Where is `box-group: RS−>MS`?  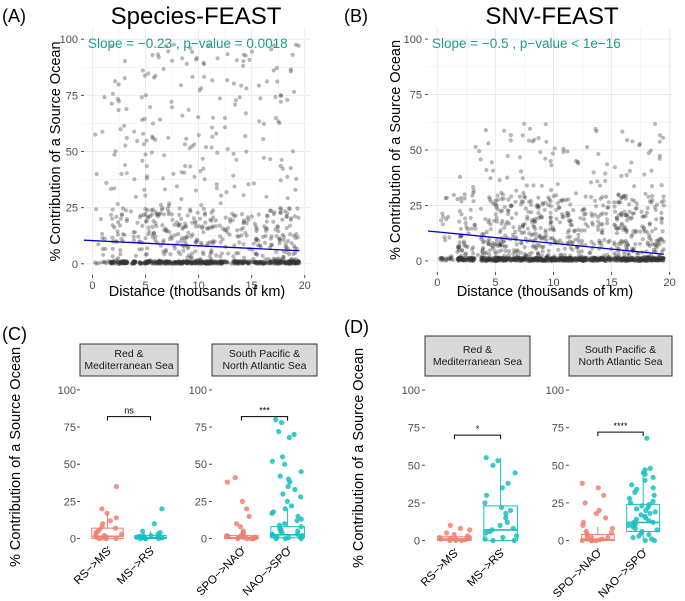 box-group: RS−>MS is located at coordinates (98, 535).